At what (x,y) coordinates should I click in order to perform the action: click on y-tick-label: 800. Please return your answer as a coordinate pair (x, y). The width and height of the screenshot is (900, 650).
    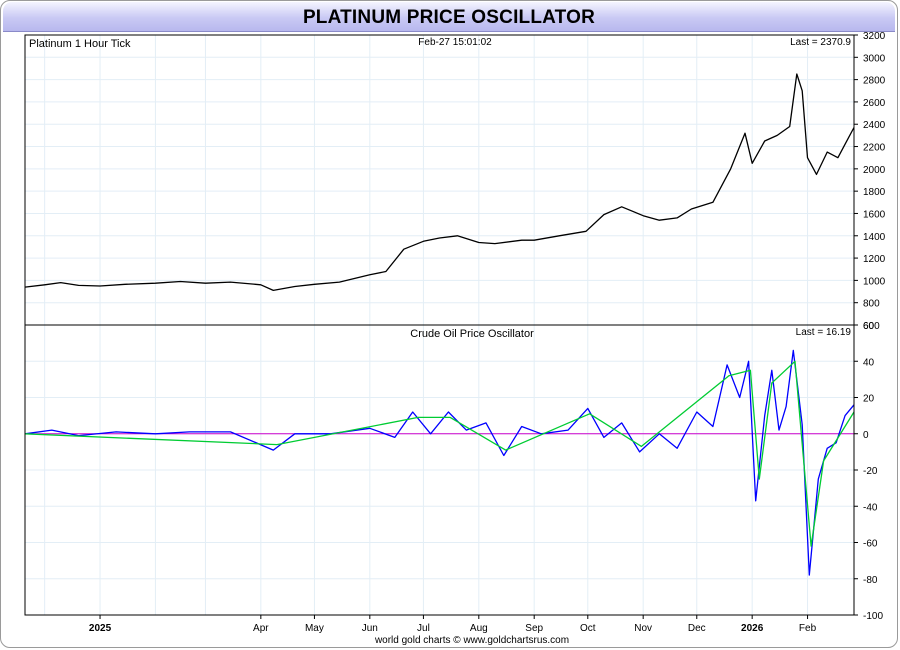
    Looking at the image, I should click on (871, 304).